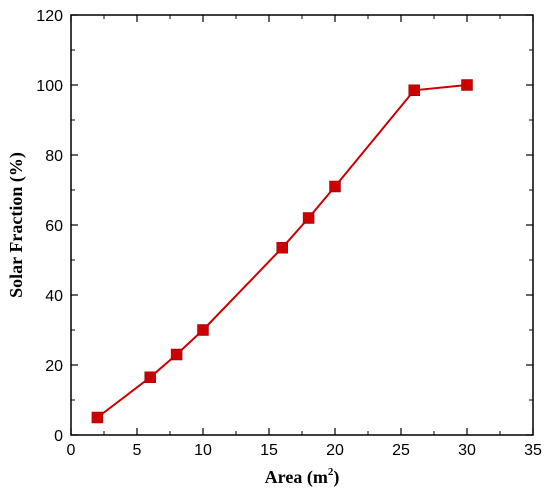 The height and width of the screenshot is (493, 550). What do you see at coordinates (49, 16) in the screenshot?
I see `y-tick-label: 120` at bounding box center [49, 16].